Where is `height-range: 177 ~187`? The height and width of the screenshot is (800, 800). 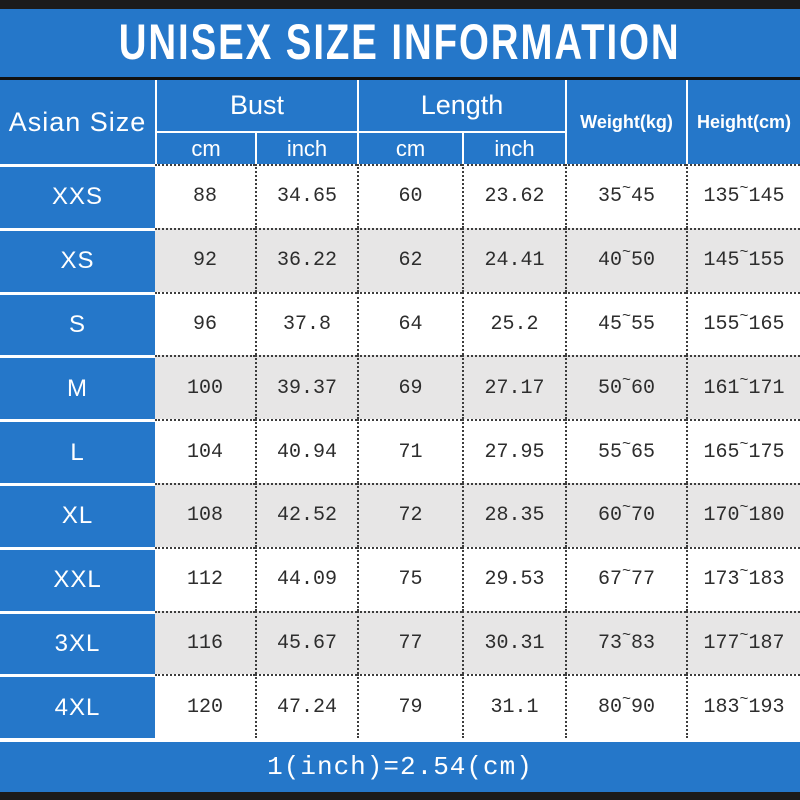 height-range: 177 ~187 is located at coordinates (743, 642).